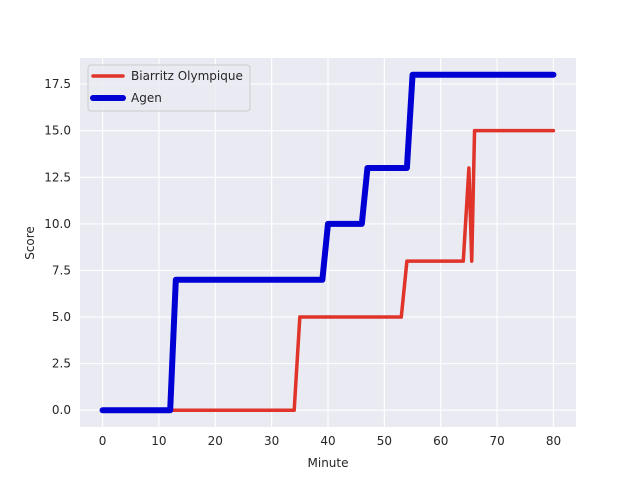 The width and height of the screenshot is (640, 480). Describe the element at coordinates (440, 441) in the screenshot. I see `x-tick-label: 60` at that location.